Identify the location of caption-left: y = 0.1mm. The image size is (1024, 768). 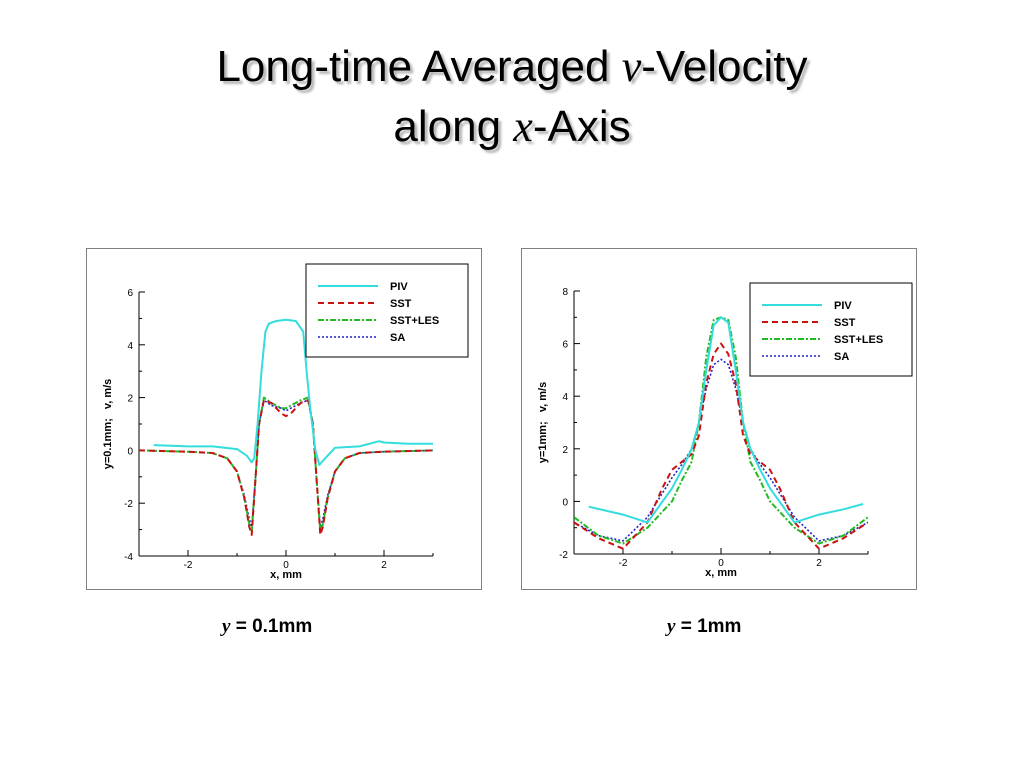
(267, 627).